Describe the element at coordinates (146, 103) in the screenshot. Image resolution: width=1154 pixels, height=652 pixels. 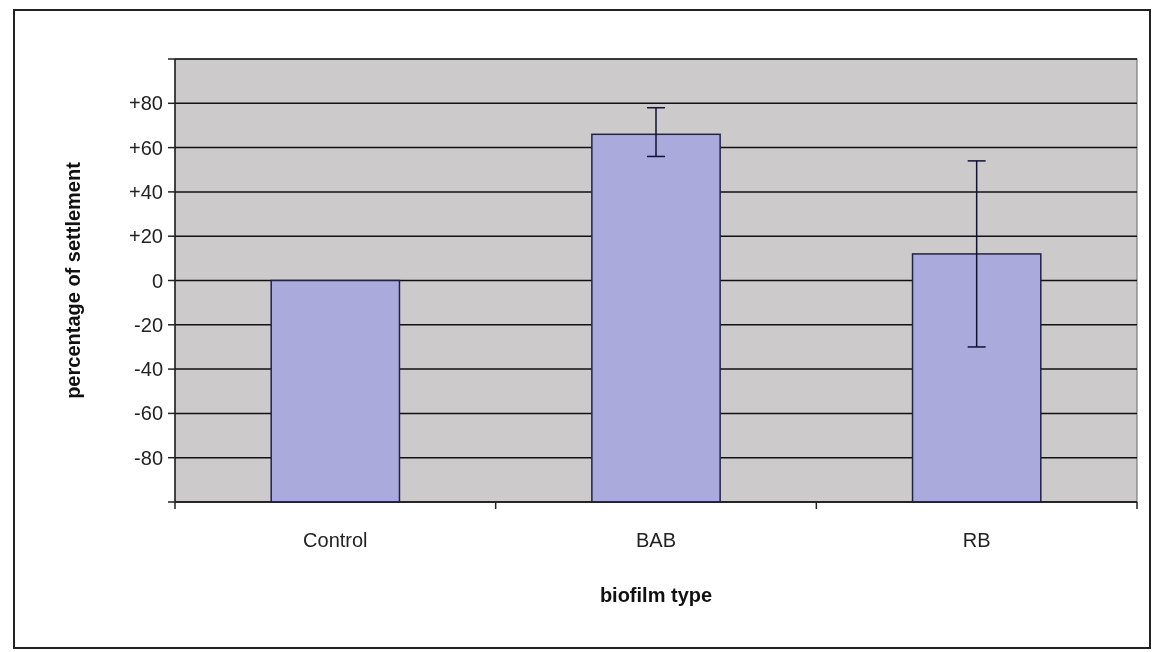
I see `y-tick-label: +80` at that location.